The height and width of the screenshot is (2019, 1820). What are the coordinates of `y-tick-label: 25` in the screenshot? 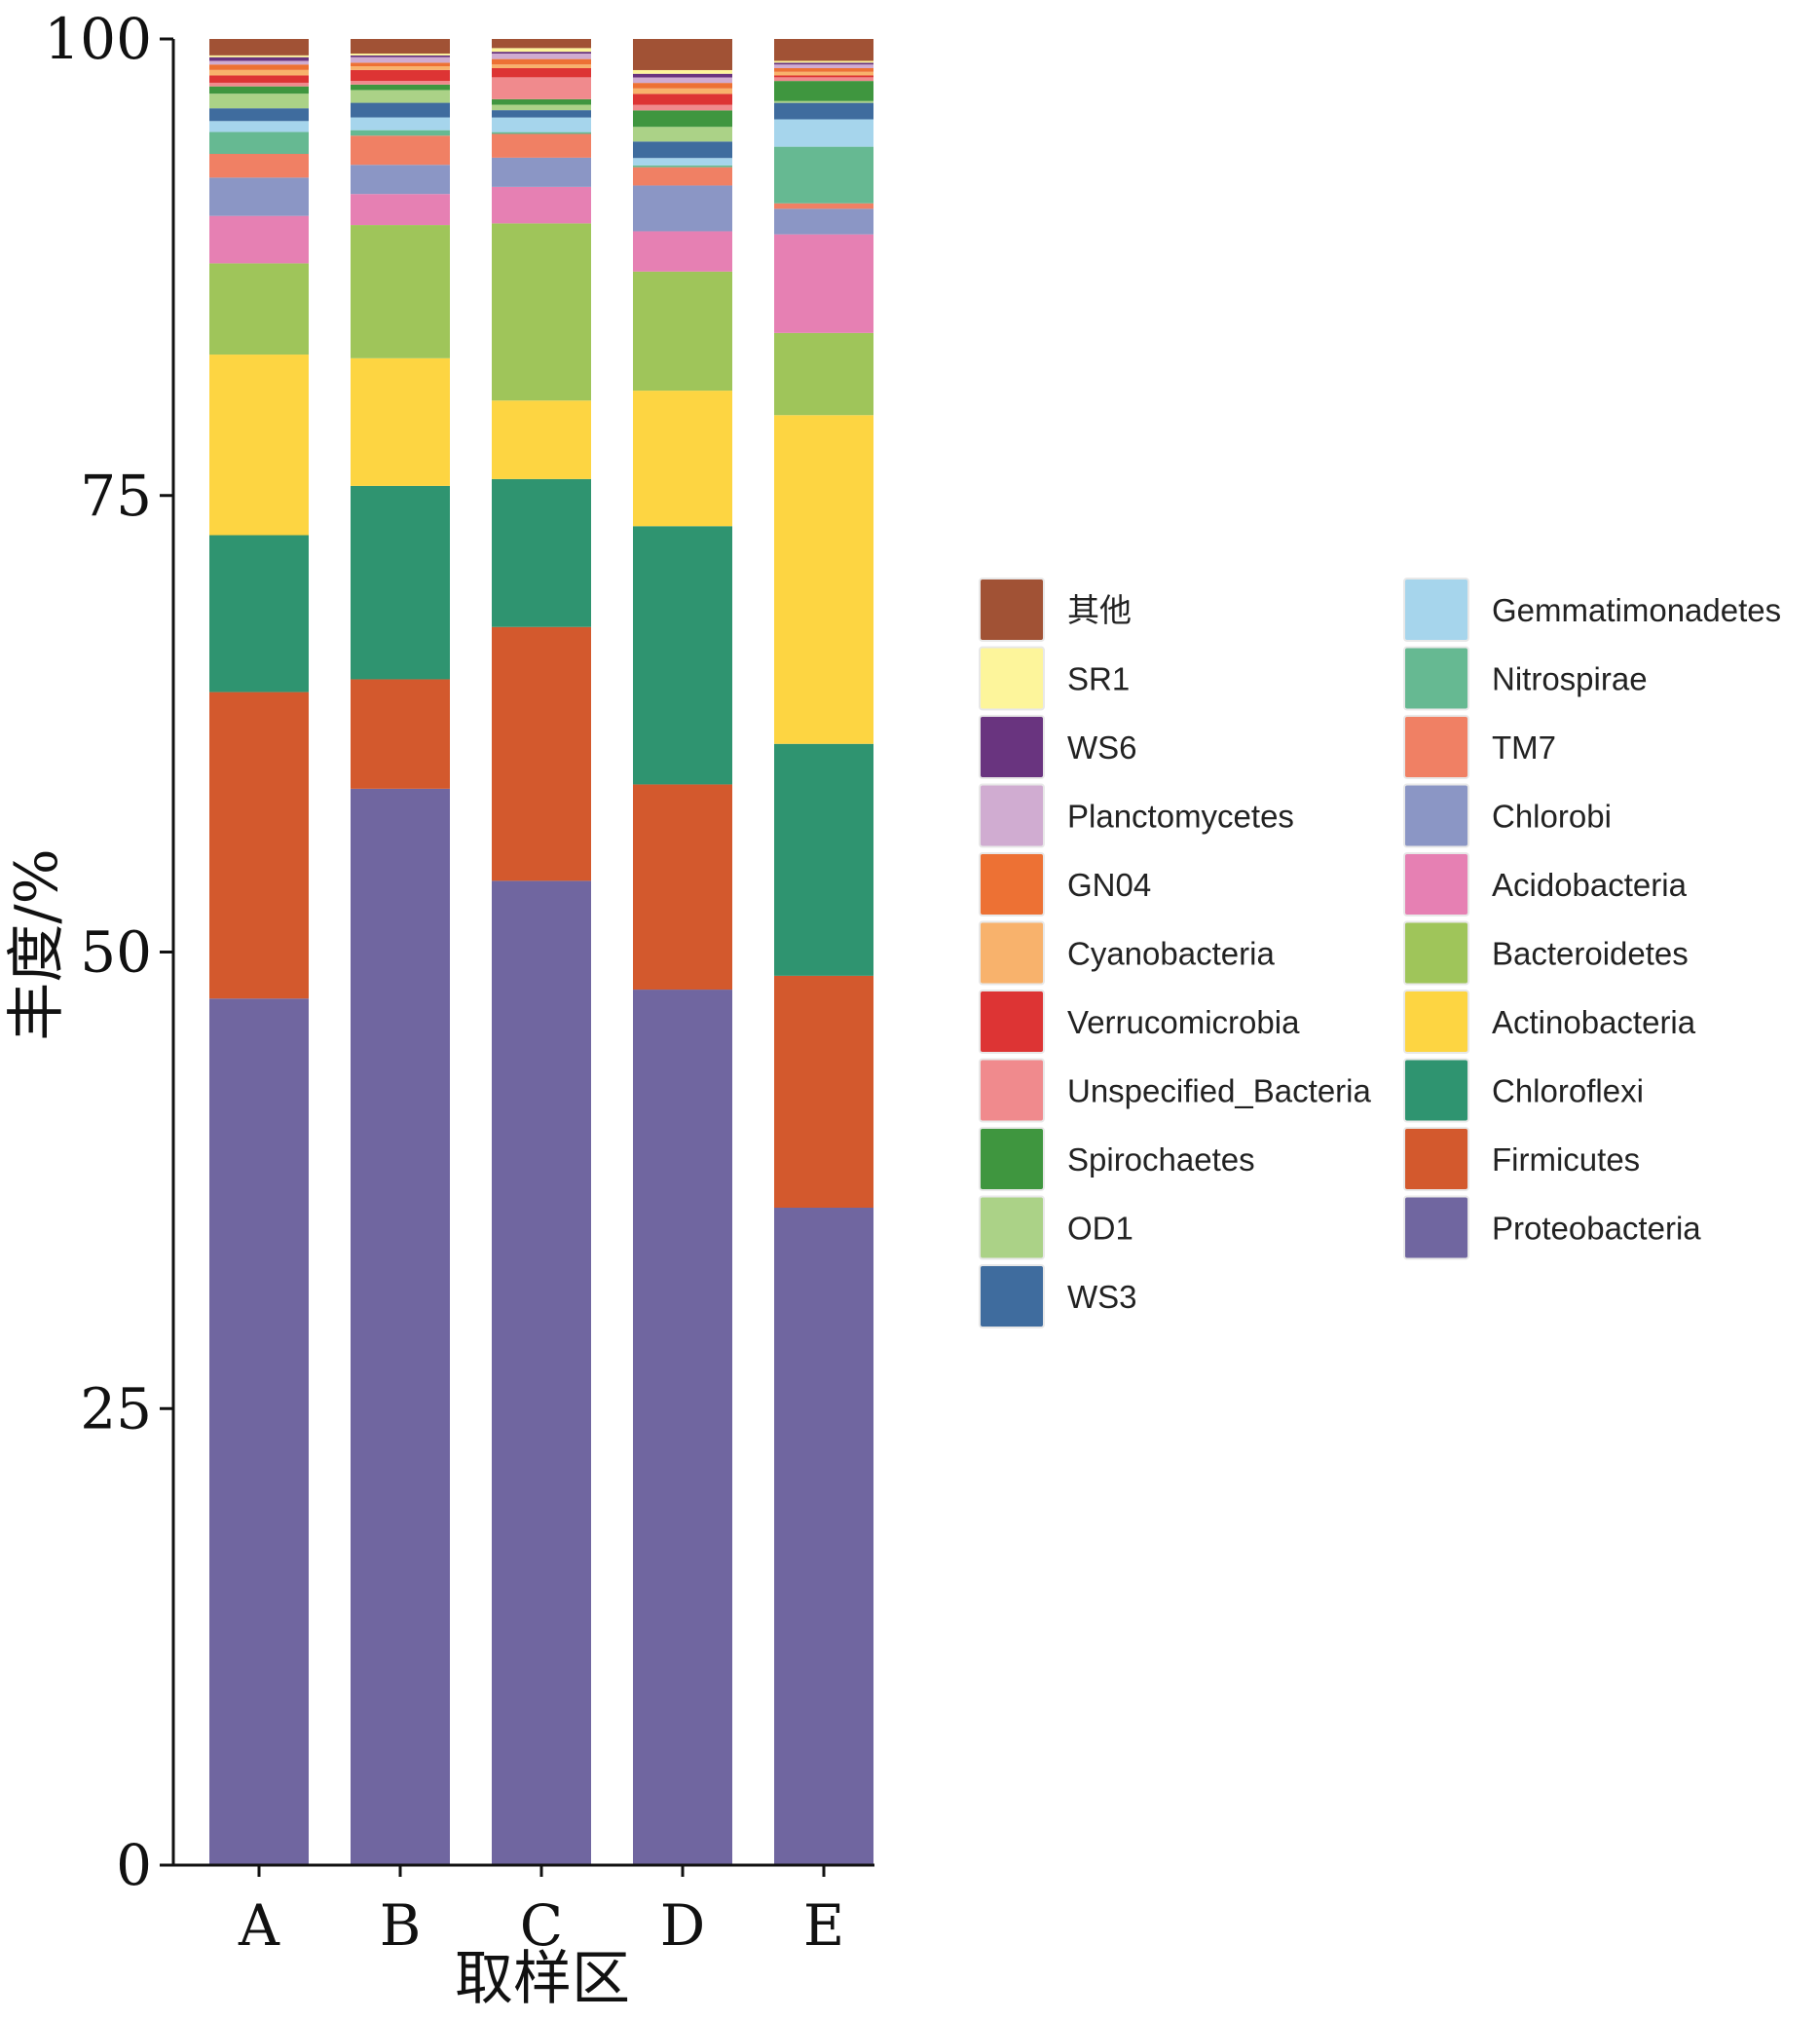 It's located at (116, 1408).